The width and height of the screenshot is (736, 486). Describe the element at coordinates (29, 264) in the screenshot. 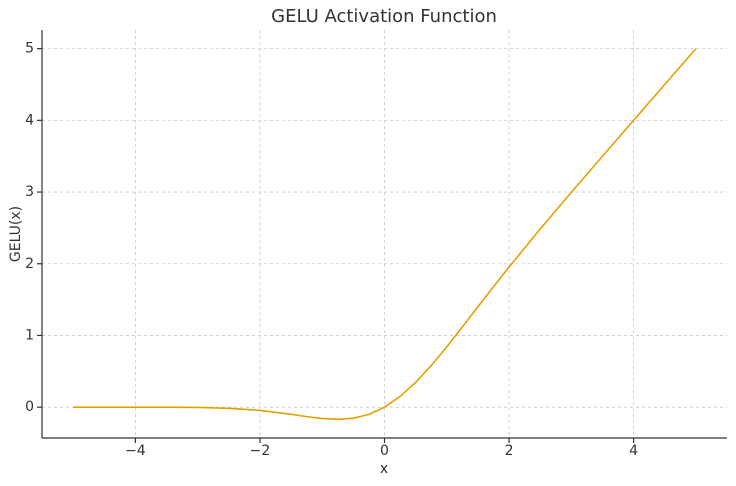

I see `y-tick-label: 2` at that location.